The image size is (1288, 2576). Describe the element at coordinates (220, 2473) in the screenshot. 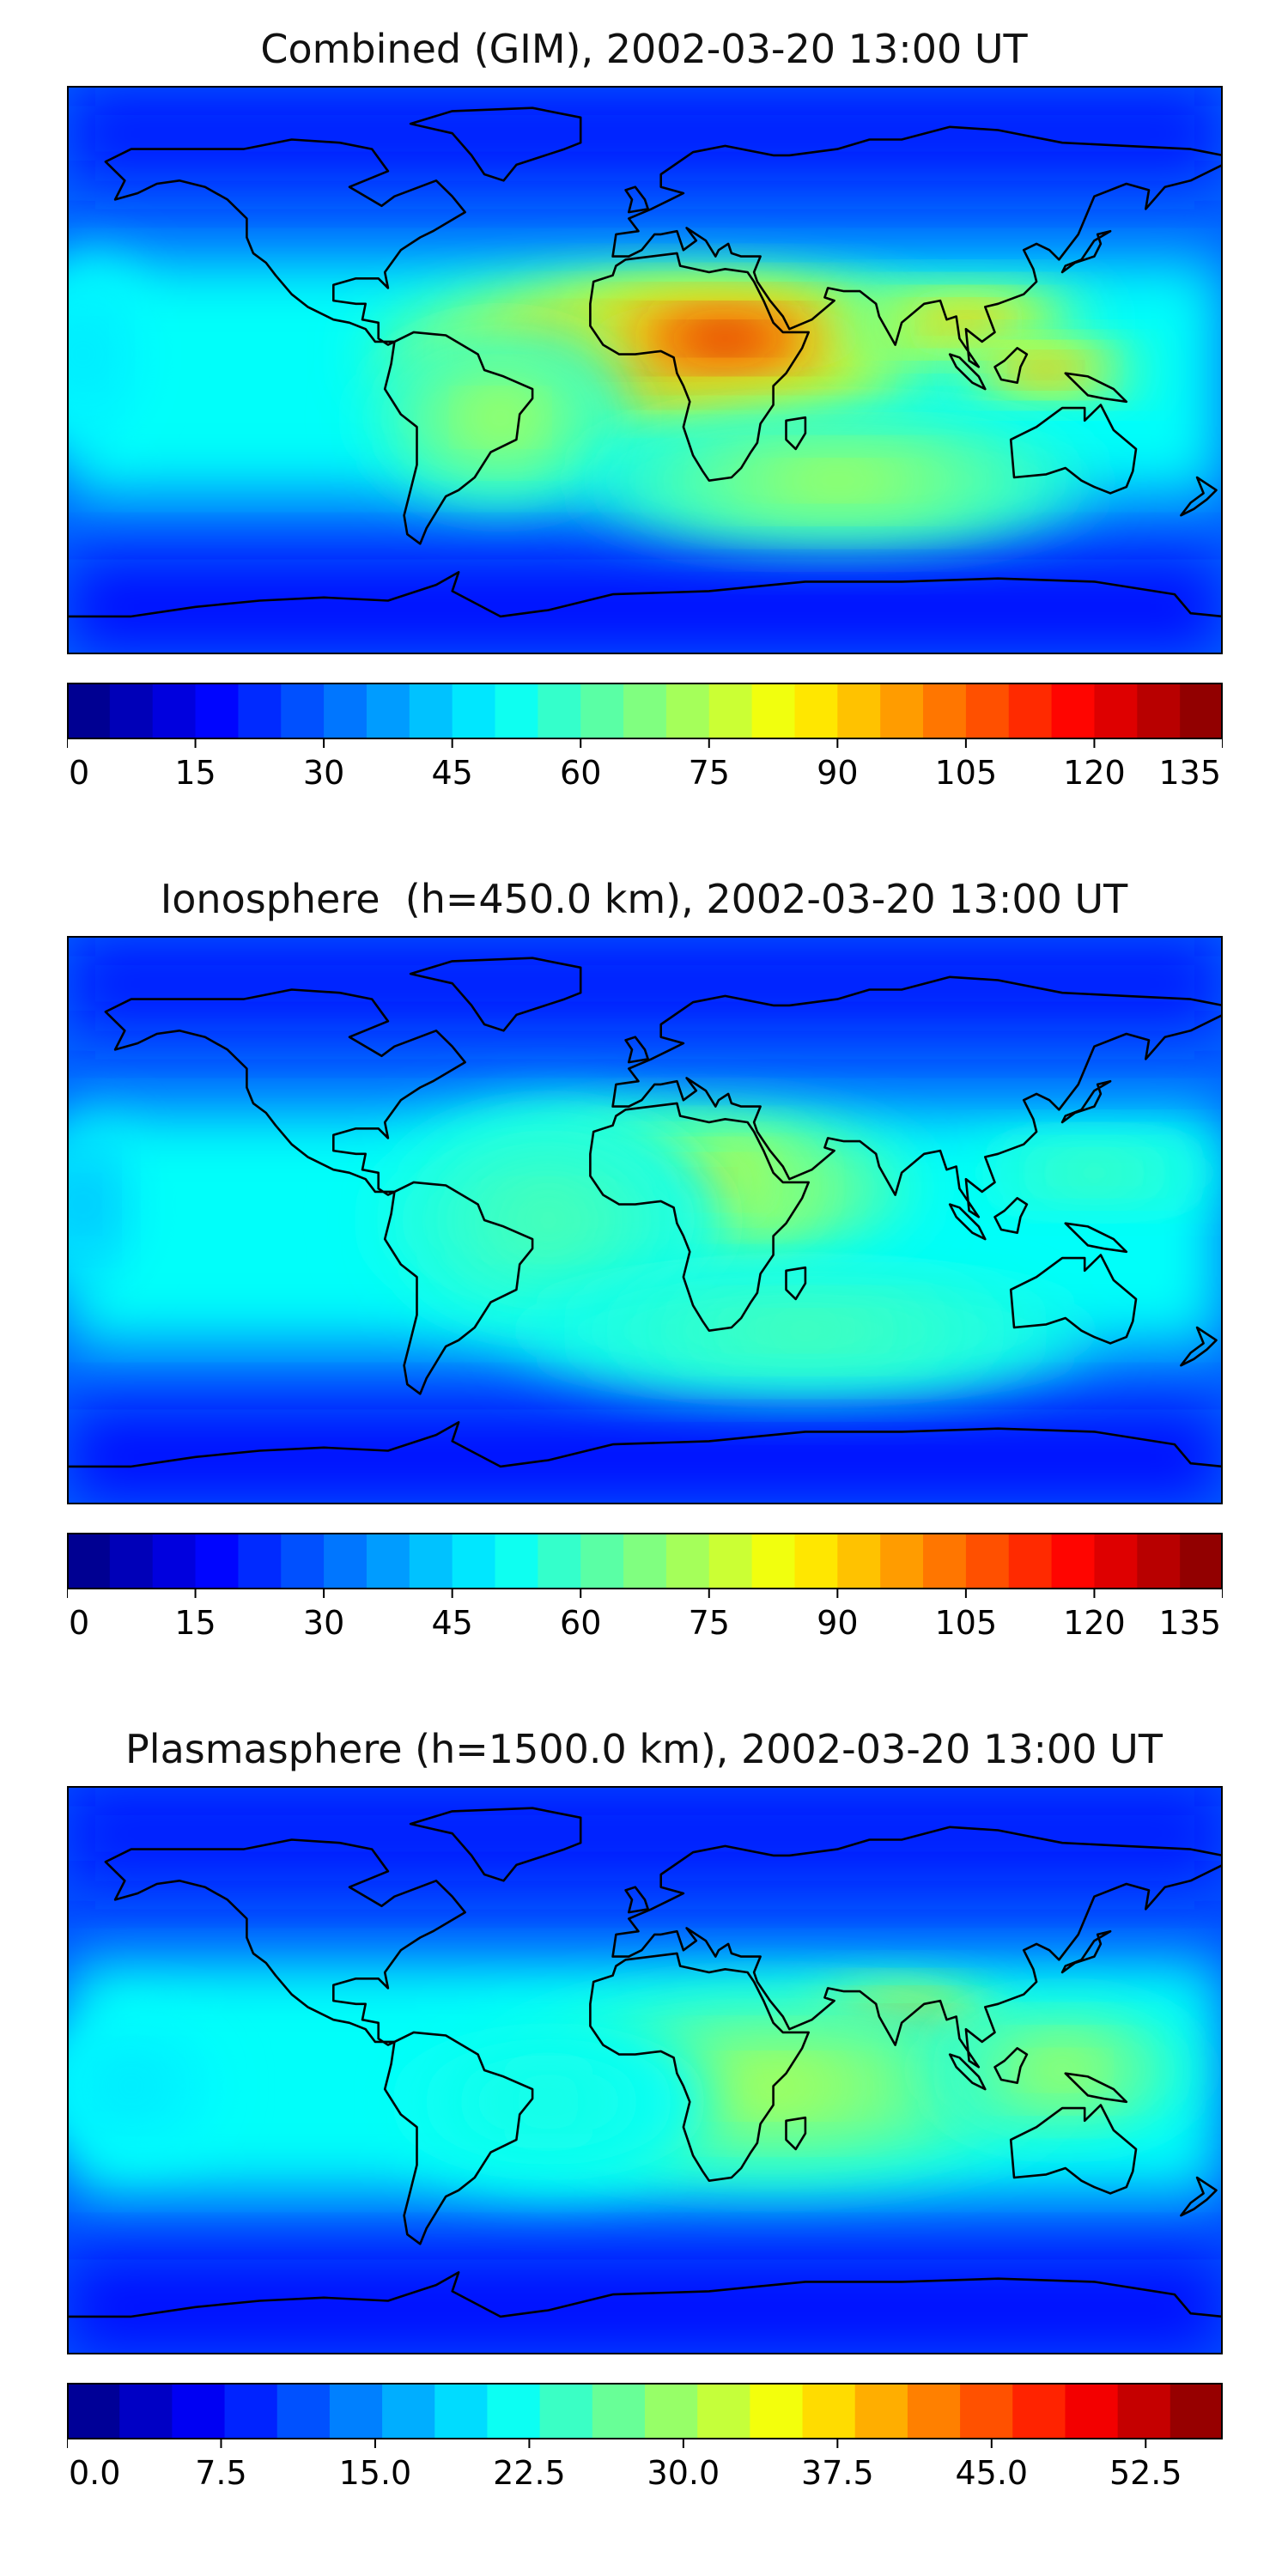

I see `colorbar-tick-label: 7.5` at that location.